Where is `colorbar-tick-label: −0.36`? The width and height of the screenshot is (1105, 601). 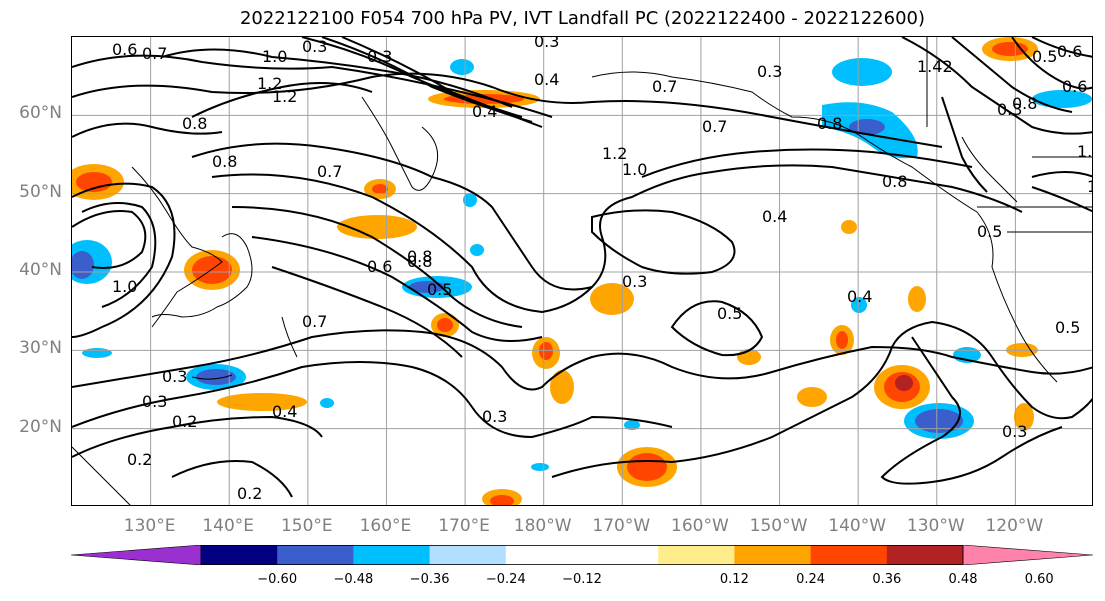
colorbar-tick-label: −0.36 is located at coordinates (429, 579).